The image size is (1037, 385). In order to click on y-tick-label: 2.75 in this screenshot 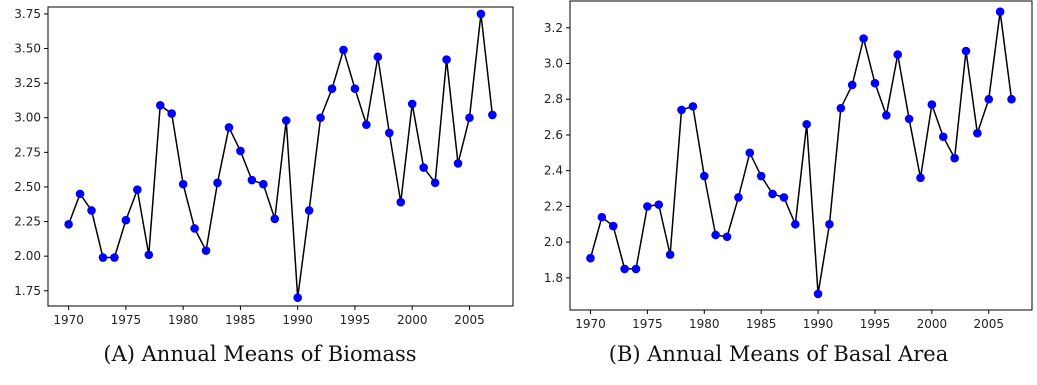, I will do `click(27, 152)`.